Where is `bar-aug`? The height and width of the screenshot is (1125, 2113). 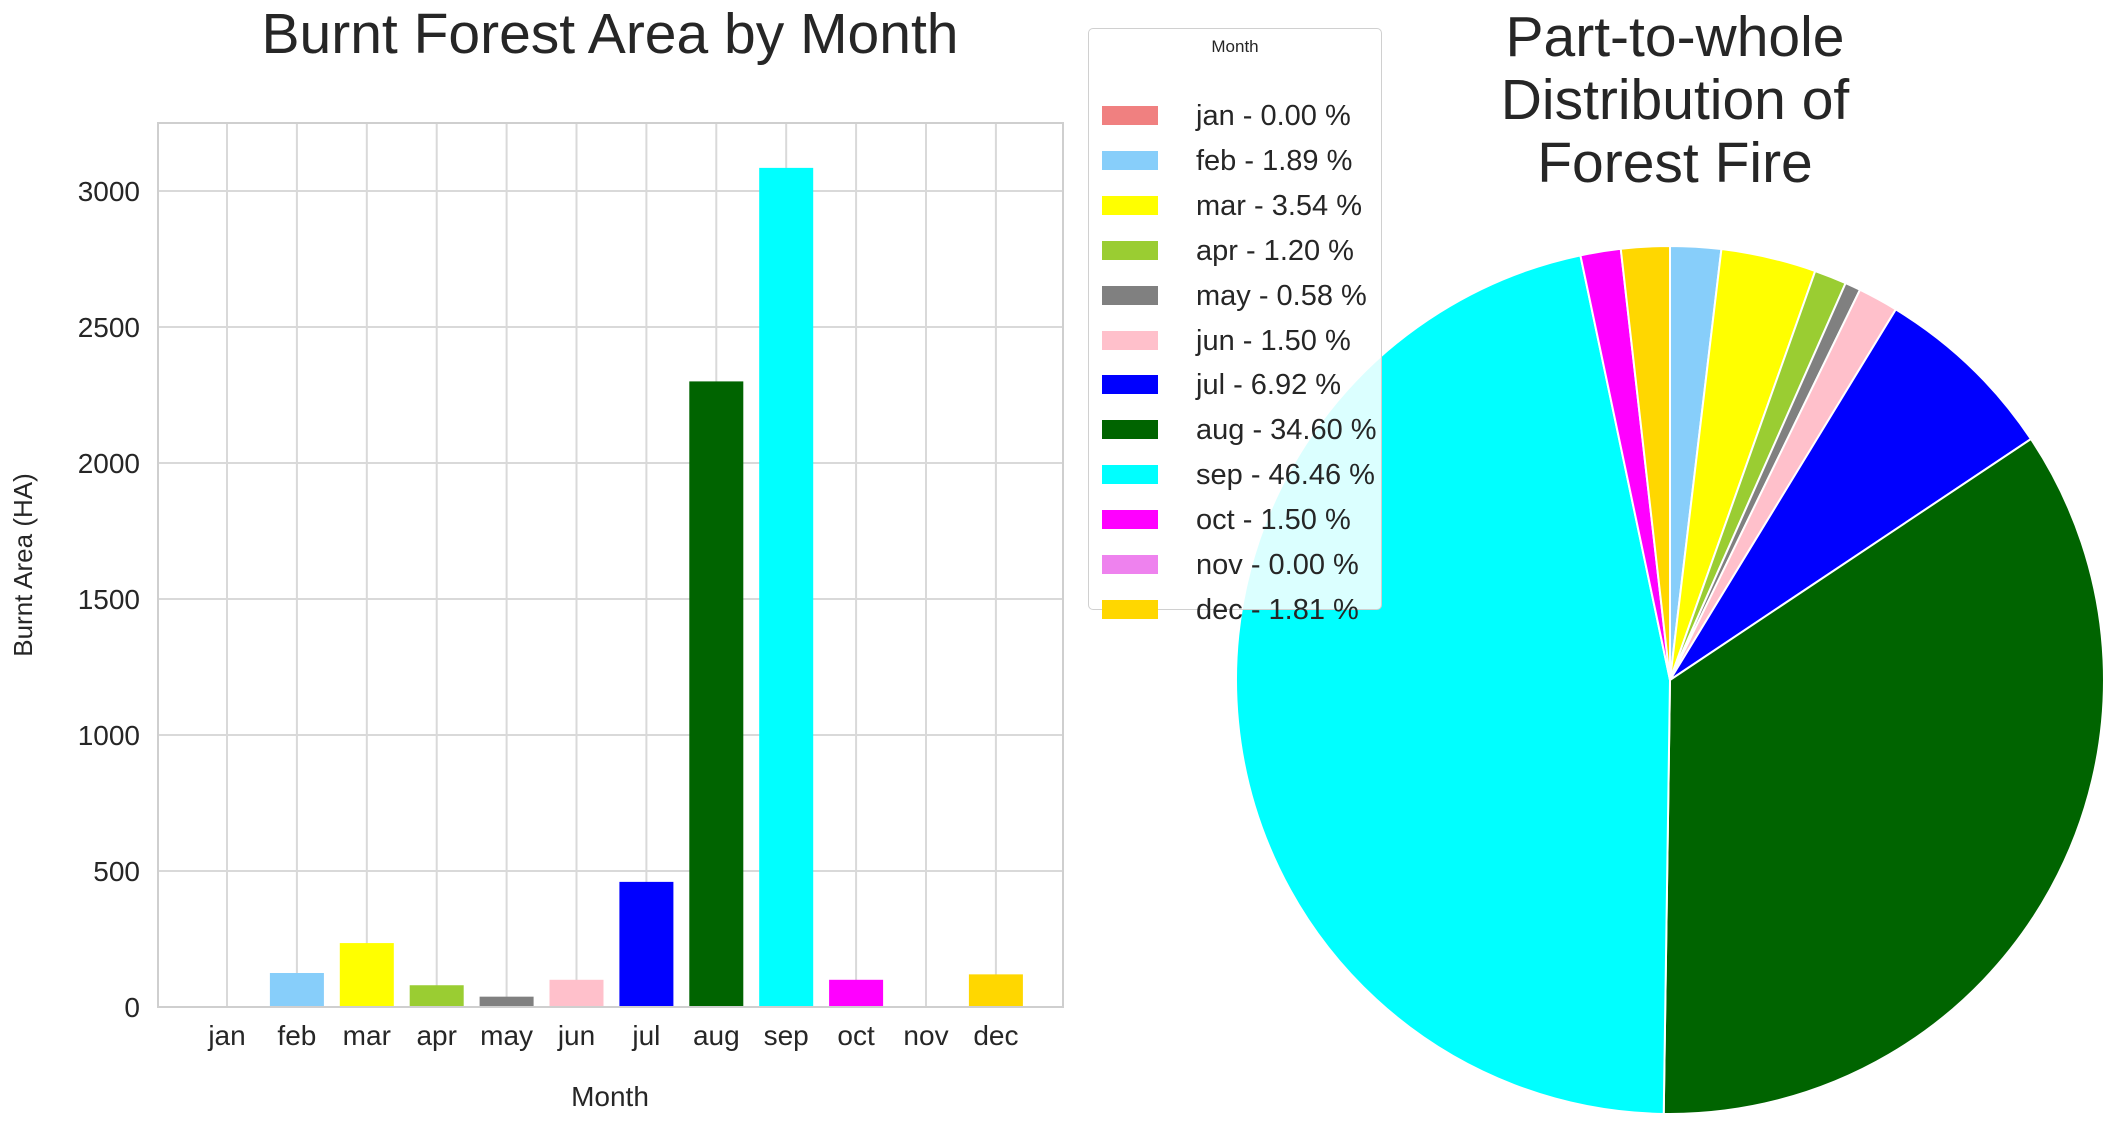 bar-aug is located at coordinates (716, 694).